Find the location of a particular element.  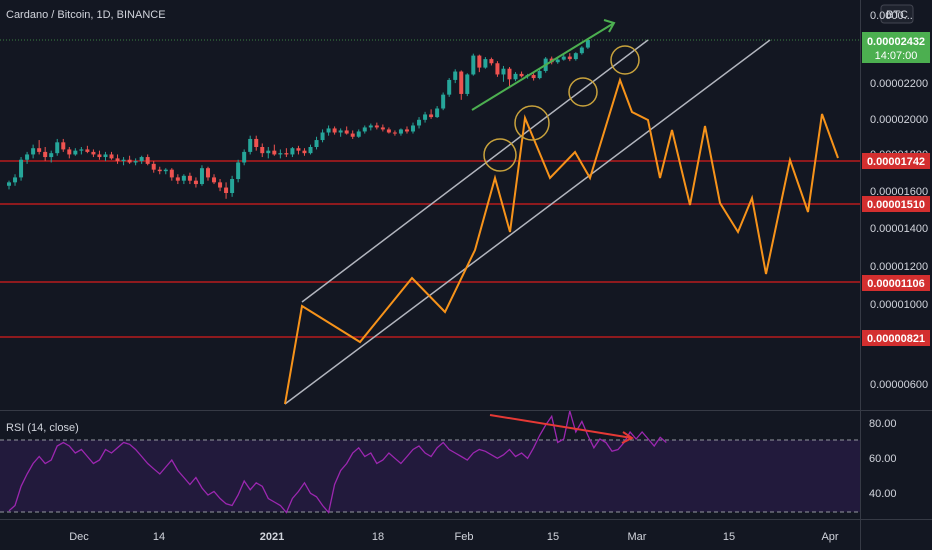

bar-countdown: 14:07:00 is located at coordinates (896, 56).